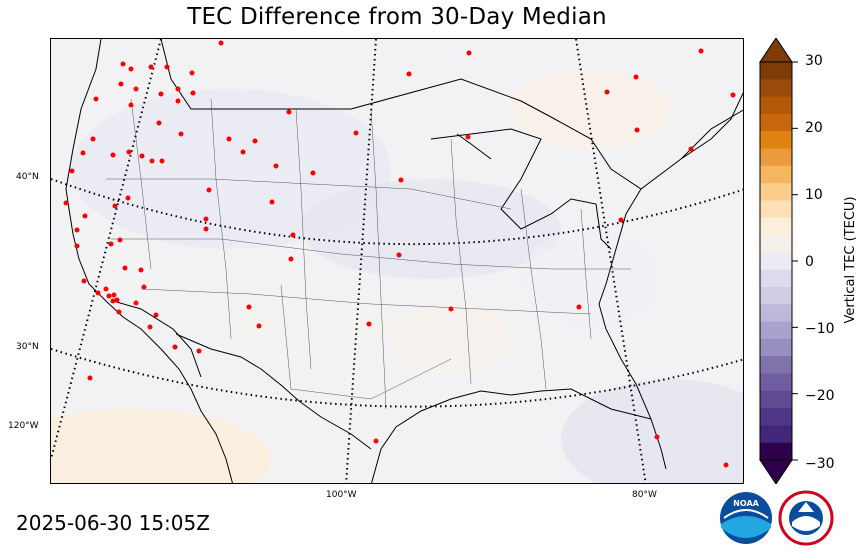 The image size is (866, 553). I want to click on lon-label-100w: 100°W, so click(341, 495).